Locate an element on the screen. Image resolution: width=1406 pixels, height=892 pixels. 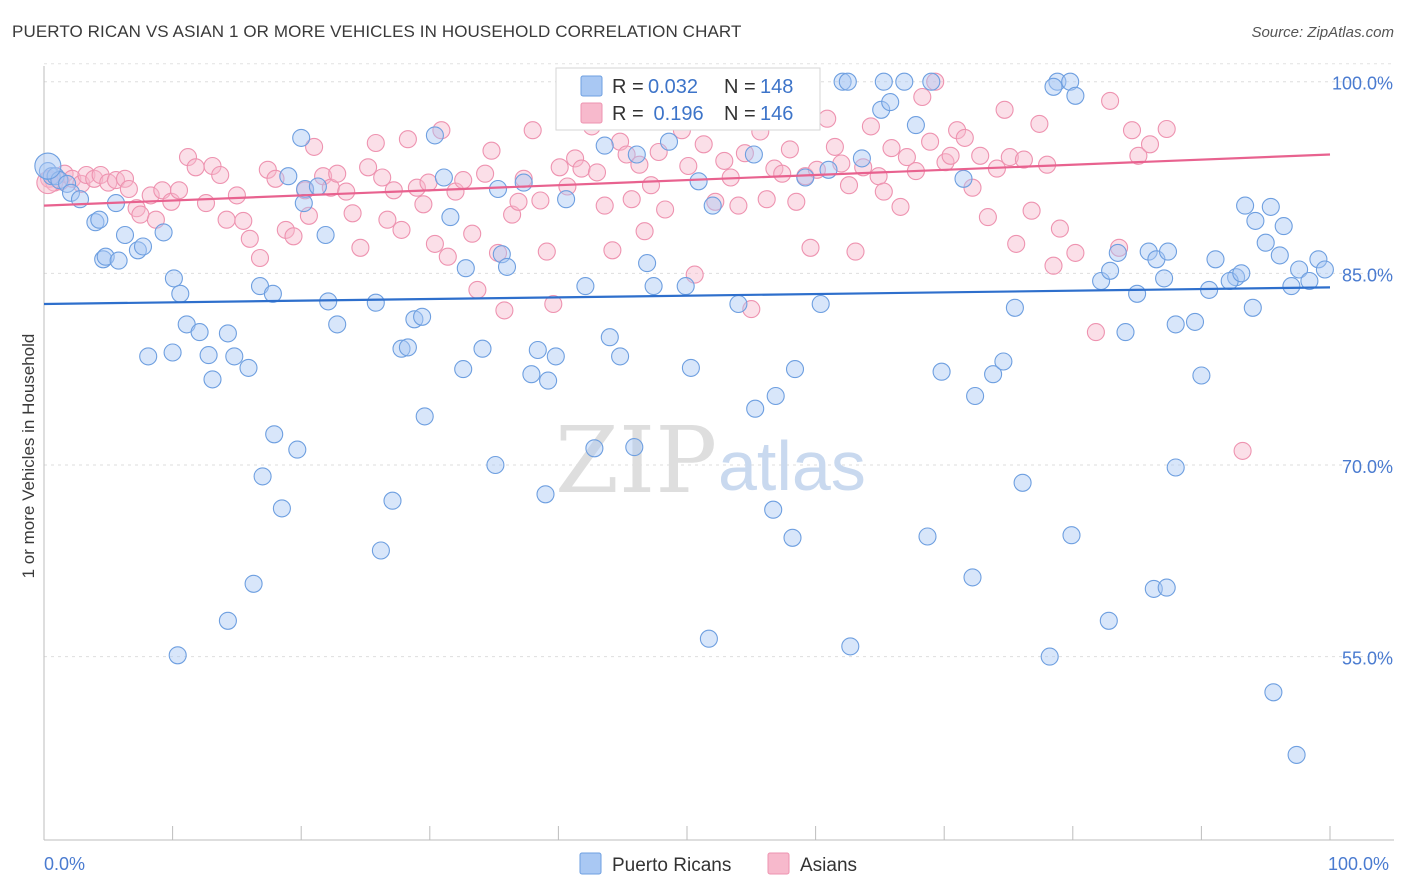
watermark-atlas: atlas is located at coordinates (792, 466).